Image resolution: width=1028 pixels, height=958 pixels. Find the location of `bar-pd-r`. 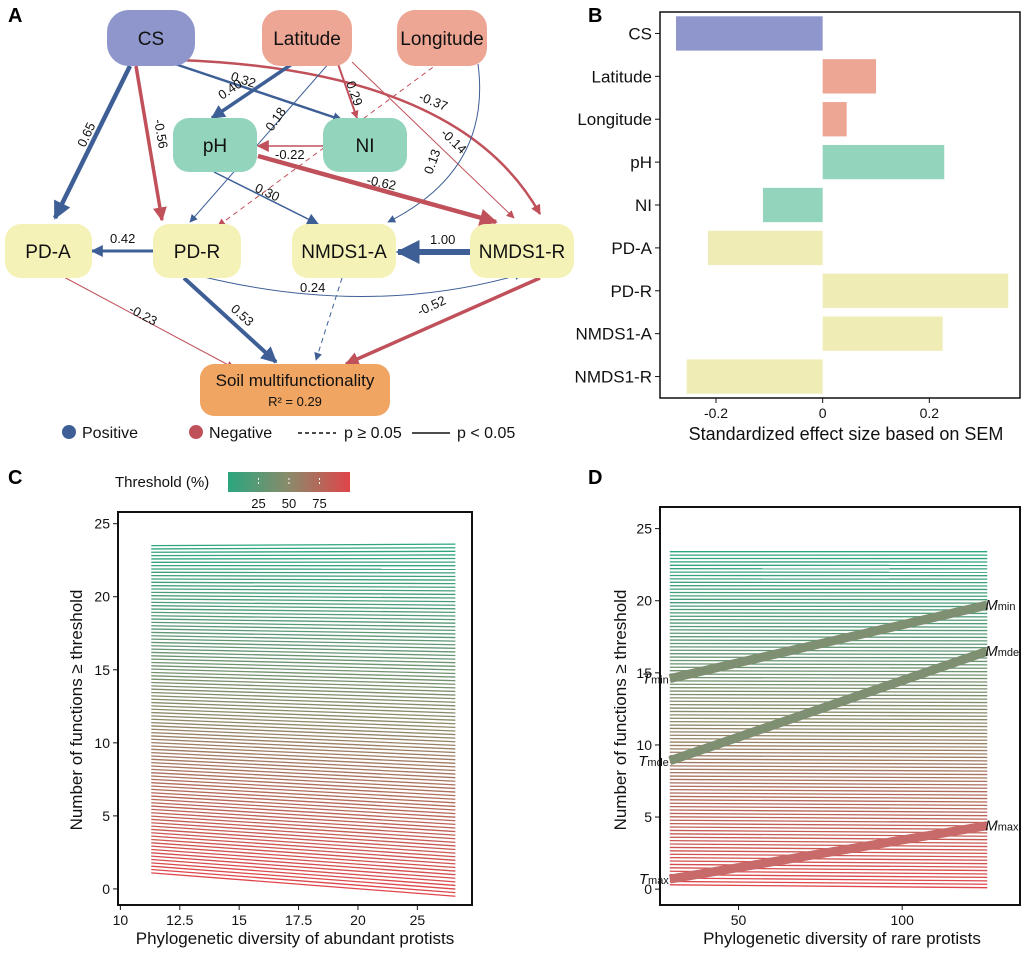

bar-pd-r is located at coordinates (915, 290).